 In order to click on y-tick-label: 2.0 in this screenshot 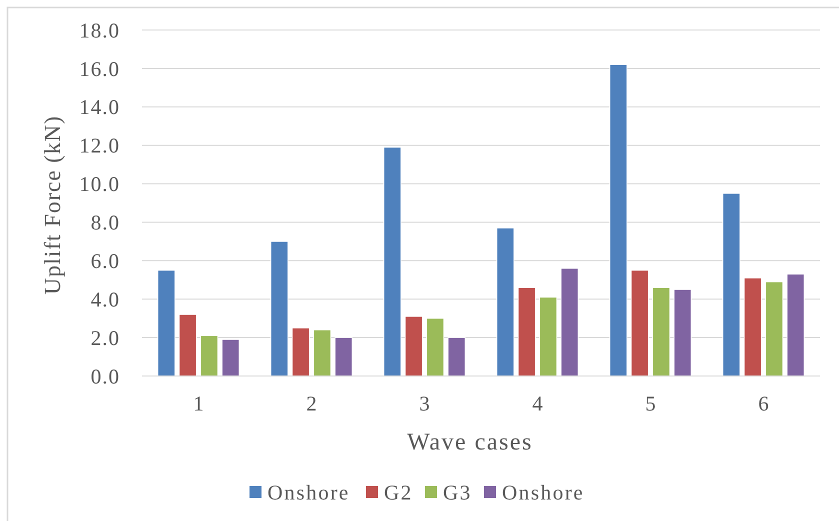, I will do `click(105, 338)`.